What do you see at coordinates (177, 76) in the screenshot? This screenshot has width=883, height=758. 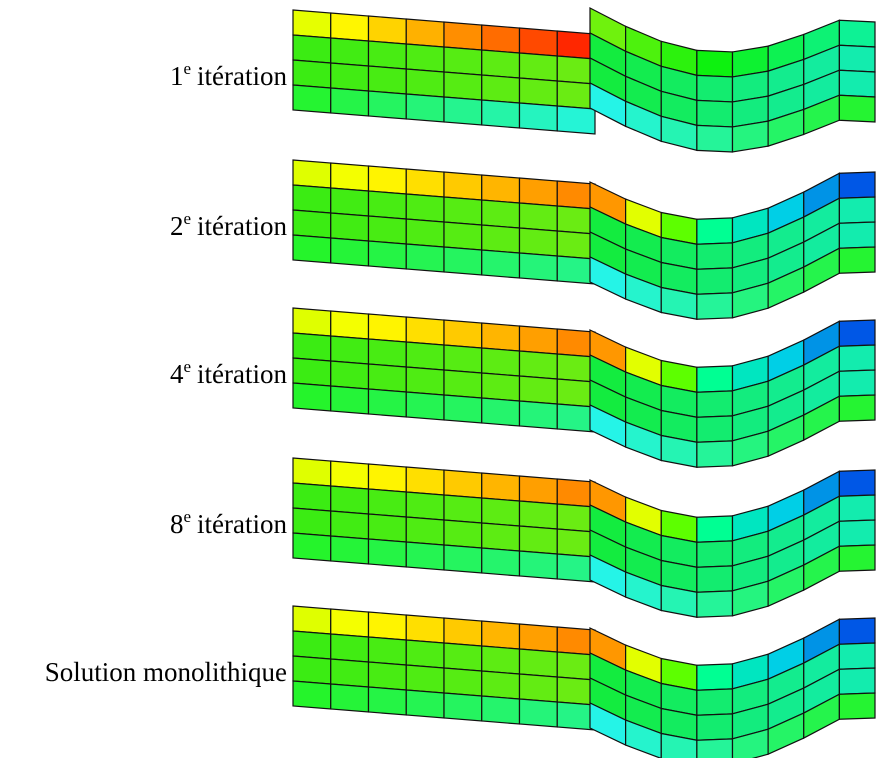 I see `label-number: 1` at bounding box center [177, 76].